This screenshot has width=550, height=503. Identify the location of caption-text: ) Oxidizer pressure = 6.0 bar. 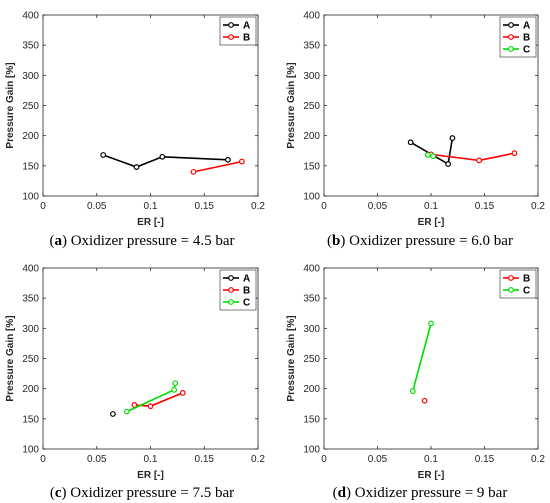
(426, 241).